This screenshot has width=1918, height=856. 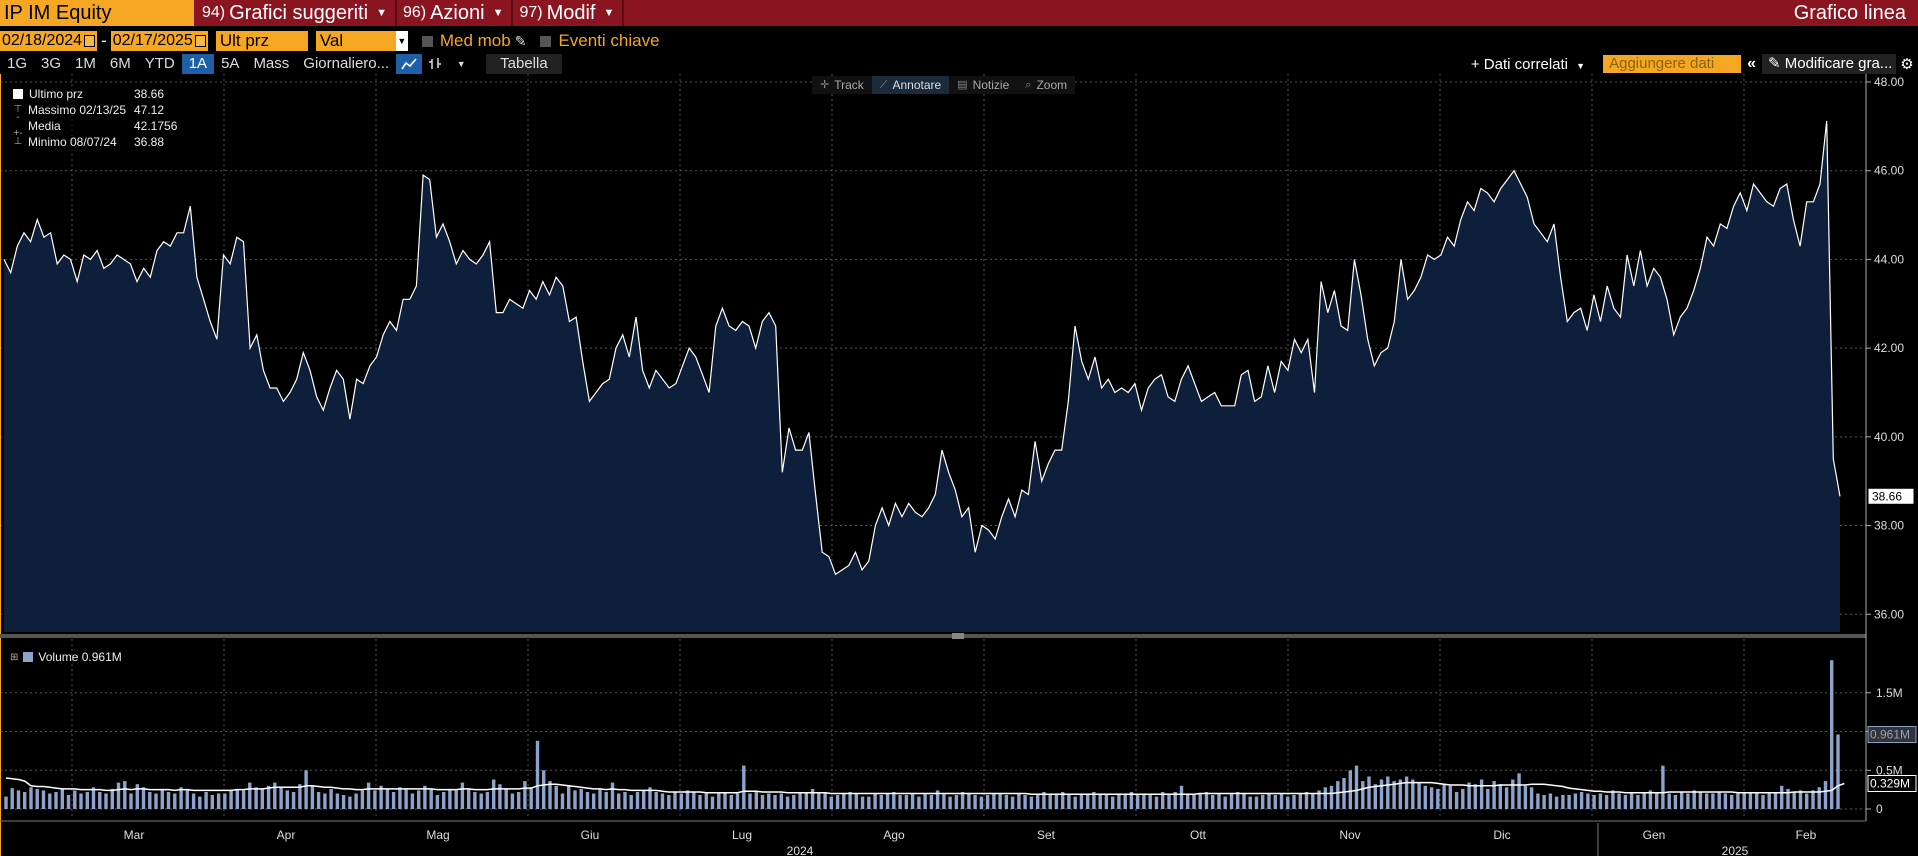 I want to click on pencil-icon: ✎, so click(x=520, y=40).